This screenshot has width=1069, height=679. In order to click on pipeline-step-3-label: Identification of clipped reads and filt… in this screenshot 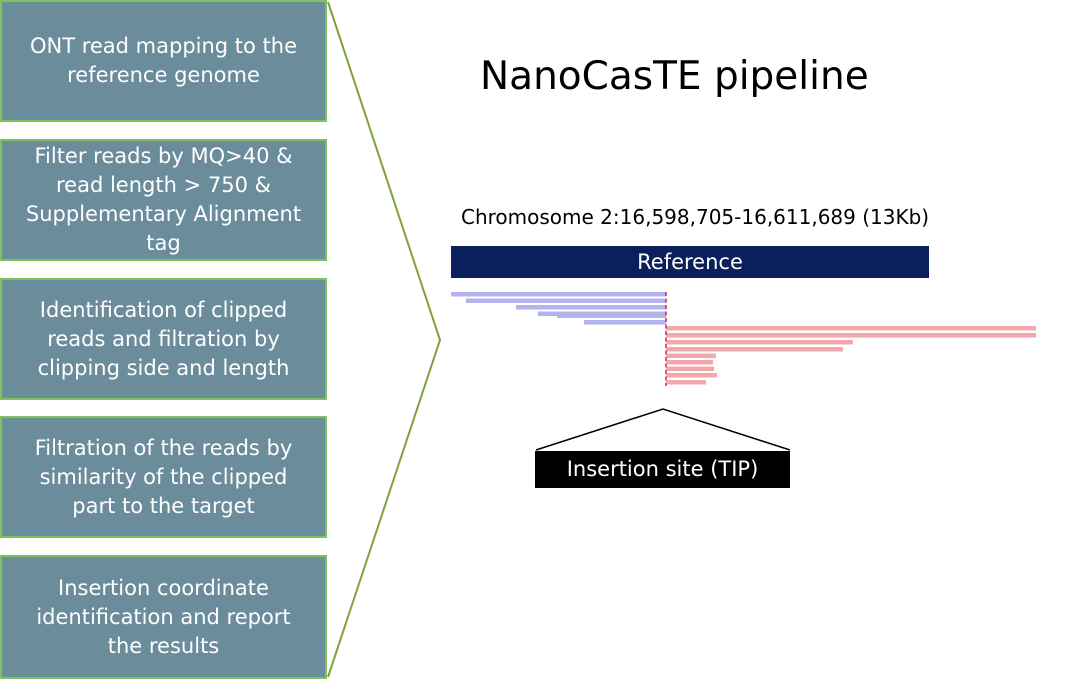, I will do `click(163, 338)`.